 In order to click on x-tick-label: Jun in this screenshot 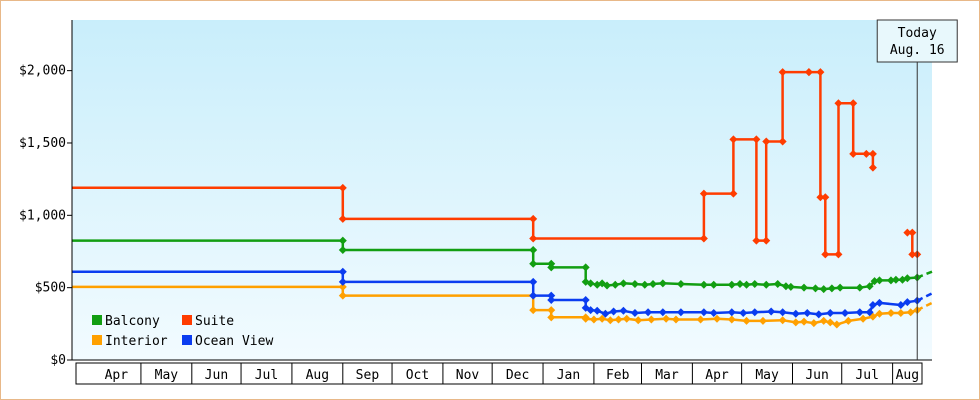, I will do `click(216, 375)`.